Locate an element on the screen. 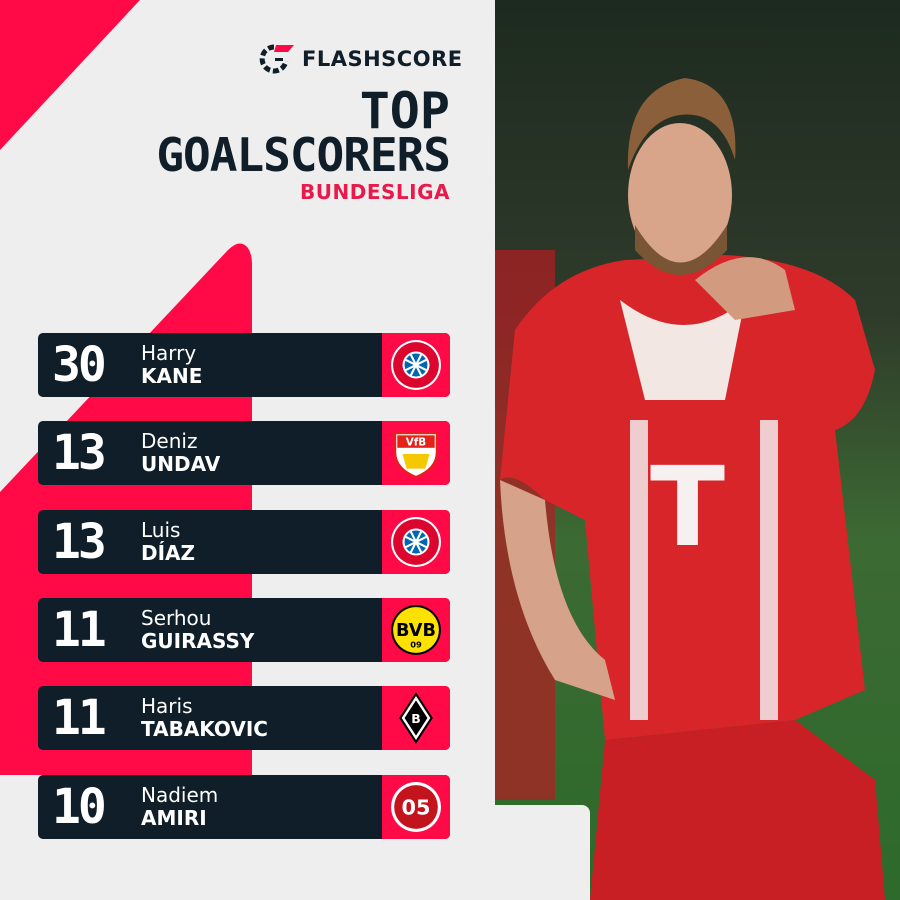  svg-text: B is located at coordinates (416, 718).